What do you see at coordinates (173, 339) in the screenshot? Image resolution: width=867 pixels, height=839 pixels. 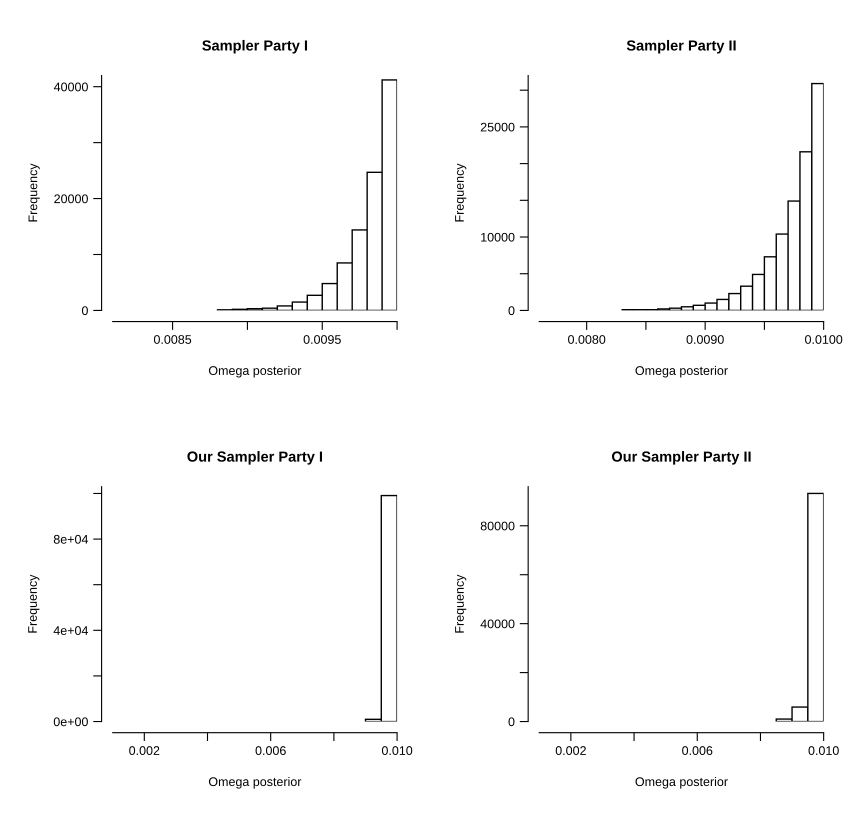 I see `x-tick-label: 0.0085` at bounding box center [173, 339].